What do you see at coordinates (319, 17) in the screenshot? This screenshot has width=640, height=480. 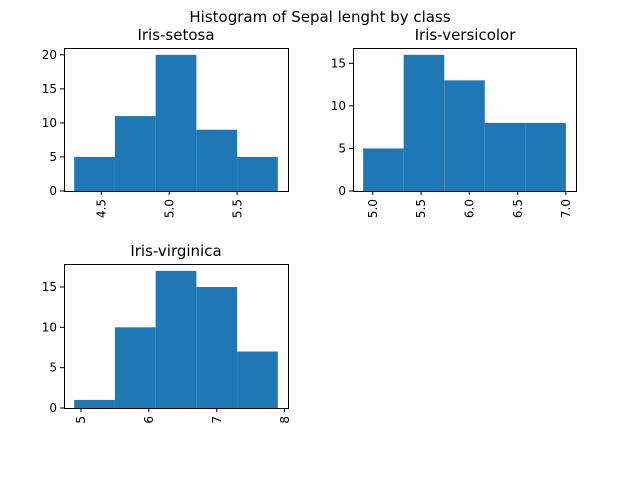 I see `figure-suptitle: Histogram of Sepal lenght by class` at bounding box center [319, 17].